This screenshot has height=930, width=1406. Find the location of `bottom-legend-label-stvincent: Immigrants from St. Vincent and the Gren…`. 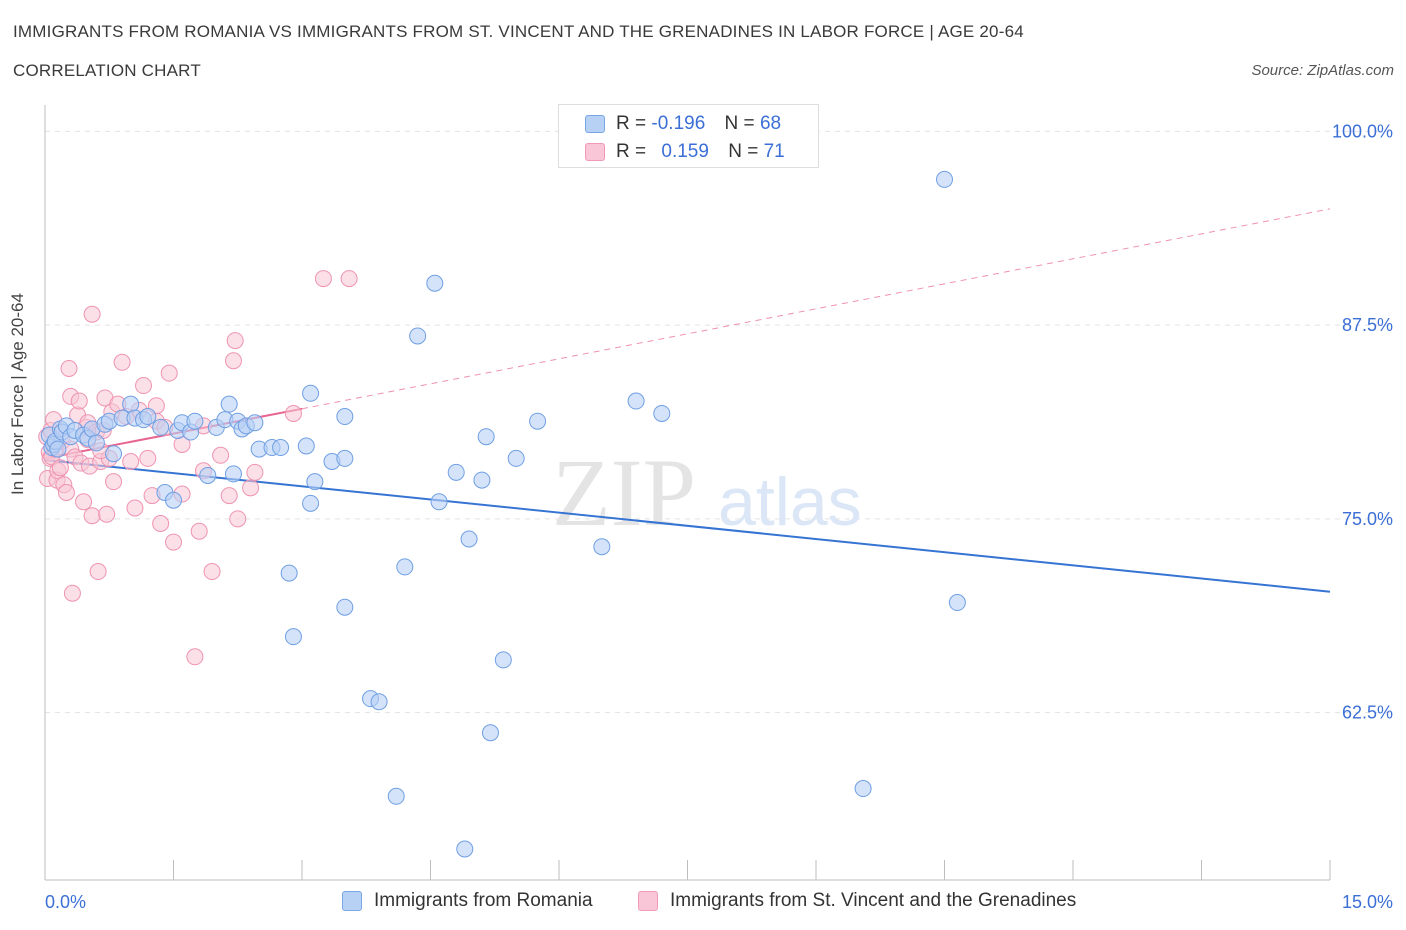

bottom-legend-label-stvincent: Immigrants from St. Vincent and the Gren… is located at coordinates (873, 900).